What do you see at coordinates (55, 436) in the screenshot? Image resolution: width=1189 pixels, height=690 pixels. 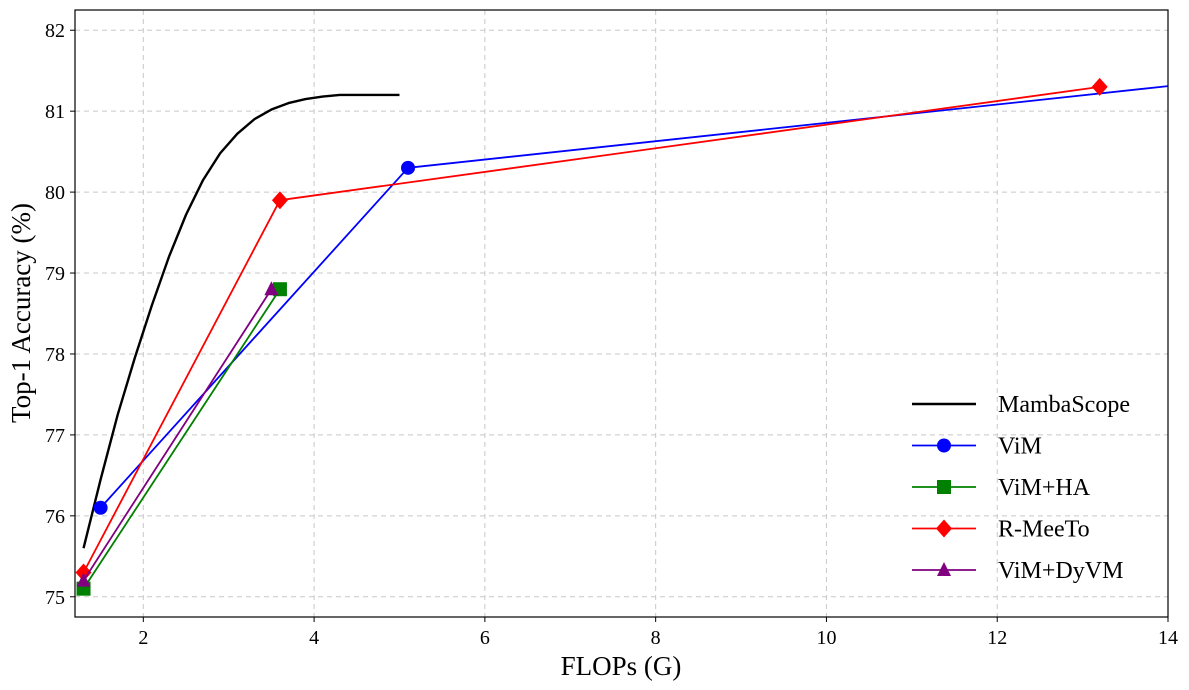 I see `y-tick-label: 77` at bounding box center [55, 436].